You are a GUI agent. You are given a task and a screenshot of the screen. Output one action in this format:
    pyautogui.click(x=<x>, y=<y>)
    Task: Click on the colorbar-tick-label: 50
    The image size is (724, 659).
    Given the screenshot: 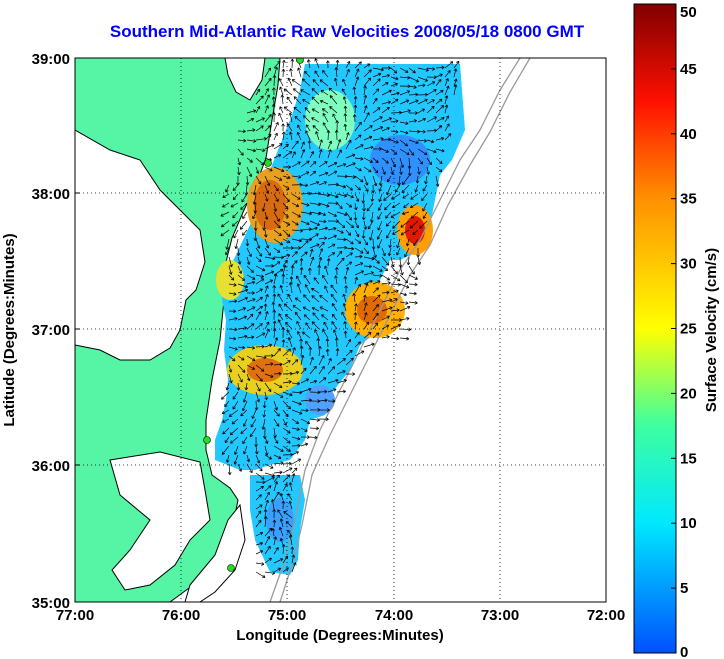 What is the action you would take?
    pyautogui.click(x=688, y=12)
    